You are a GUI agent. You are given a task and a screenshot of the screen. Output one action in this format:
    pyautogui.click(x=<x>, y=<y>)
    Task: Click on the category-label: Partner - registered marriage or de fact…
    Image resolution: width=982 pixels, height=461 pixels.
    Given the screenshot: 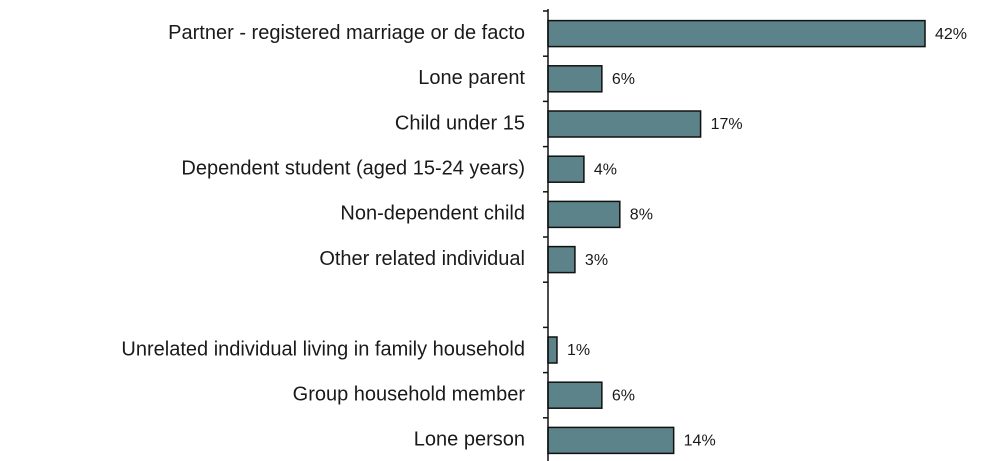 What is the action you would take?
    pyautogui.click(x=346, y=33)
    